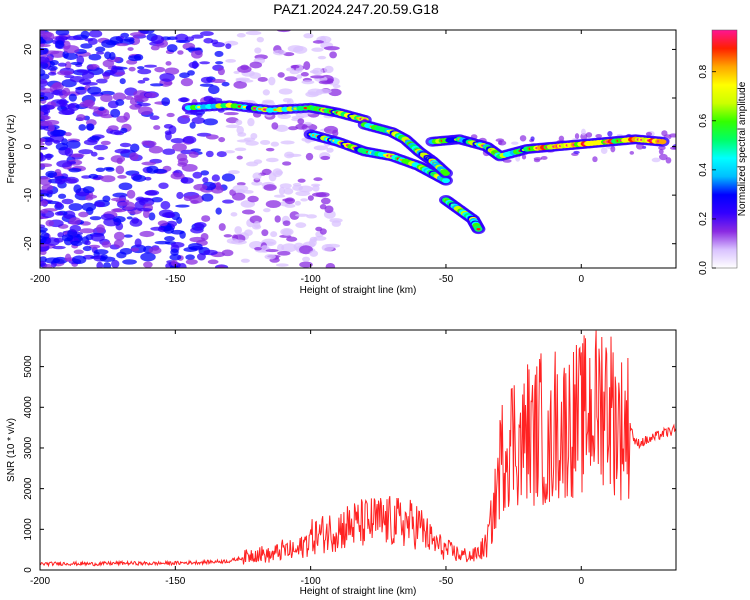 The image size is (750, 600). What do you see at coordinates (11, 149) in the screenshot?
I see `spectrogram-y-axis-title: Frequency (Hz)` at bounding box center [11, 149].